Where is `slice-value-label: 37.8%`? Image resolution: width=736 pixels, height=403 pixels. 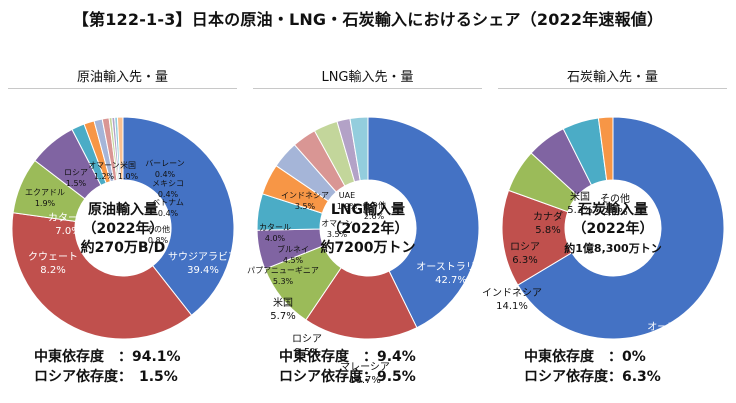 slice-value-label: 37.8% is located at coordinates (95, 370).